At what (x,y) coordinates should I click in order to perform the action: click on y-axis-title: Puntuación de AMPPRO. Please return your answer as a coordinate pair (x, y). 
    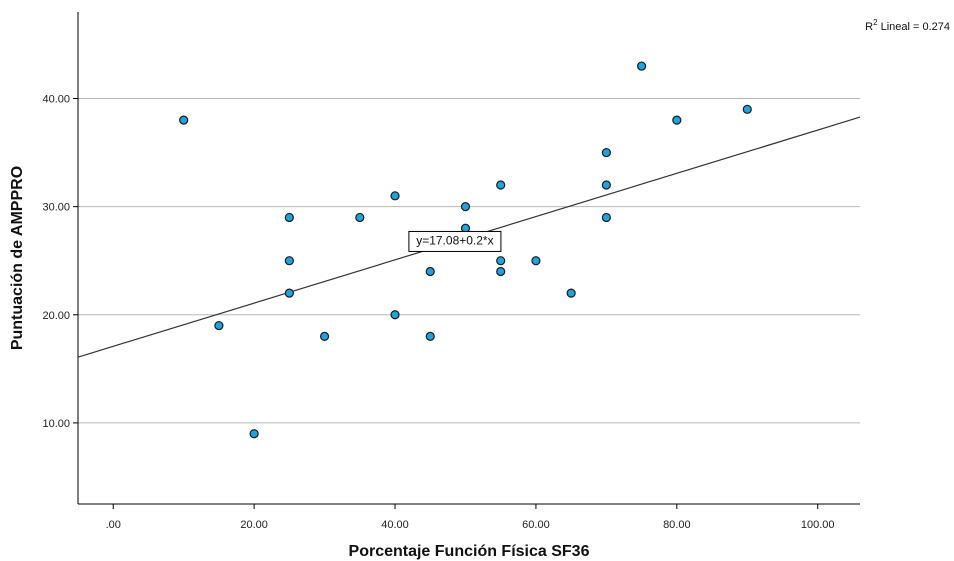
    Looking at the image, I should click on (17, 258).